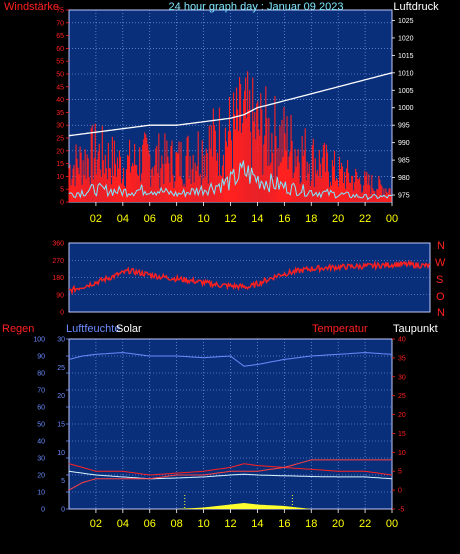 This screenshot has height=554, width=460. Describe the element at coordinates (60, 151) in the screenshot. I see `wind-tick-label: 20` at that location.